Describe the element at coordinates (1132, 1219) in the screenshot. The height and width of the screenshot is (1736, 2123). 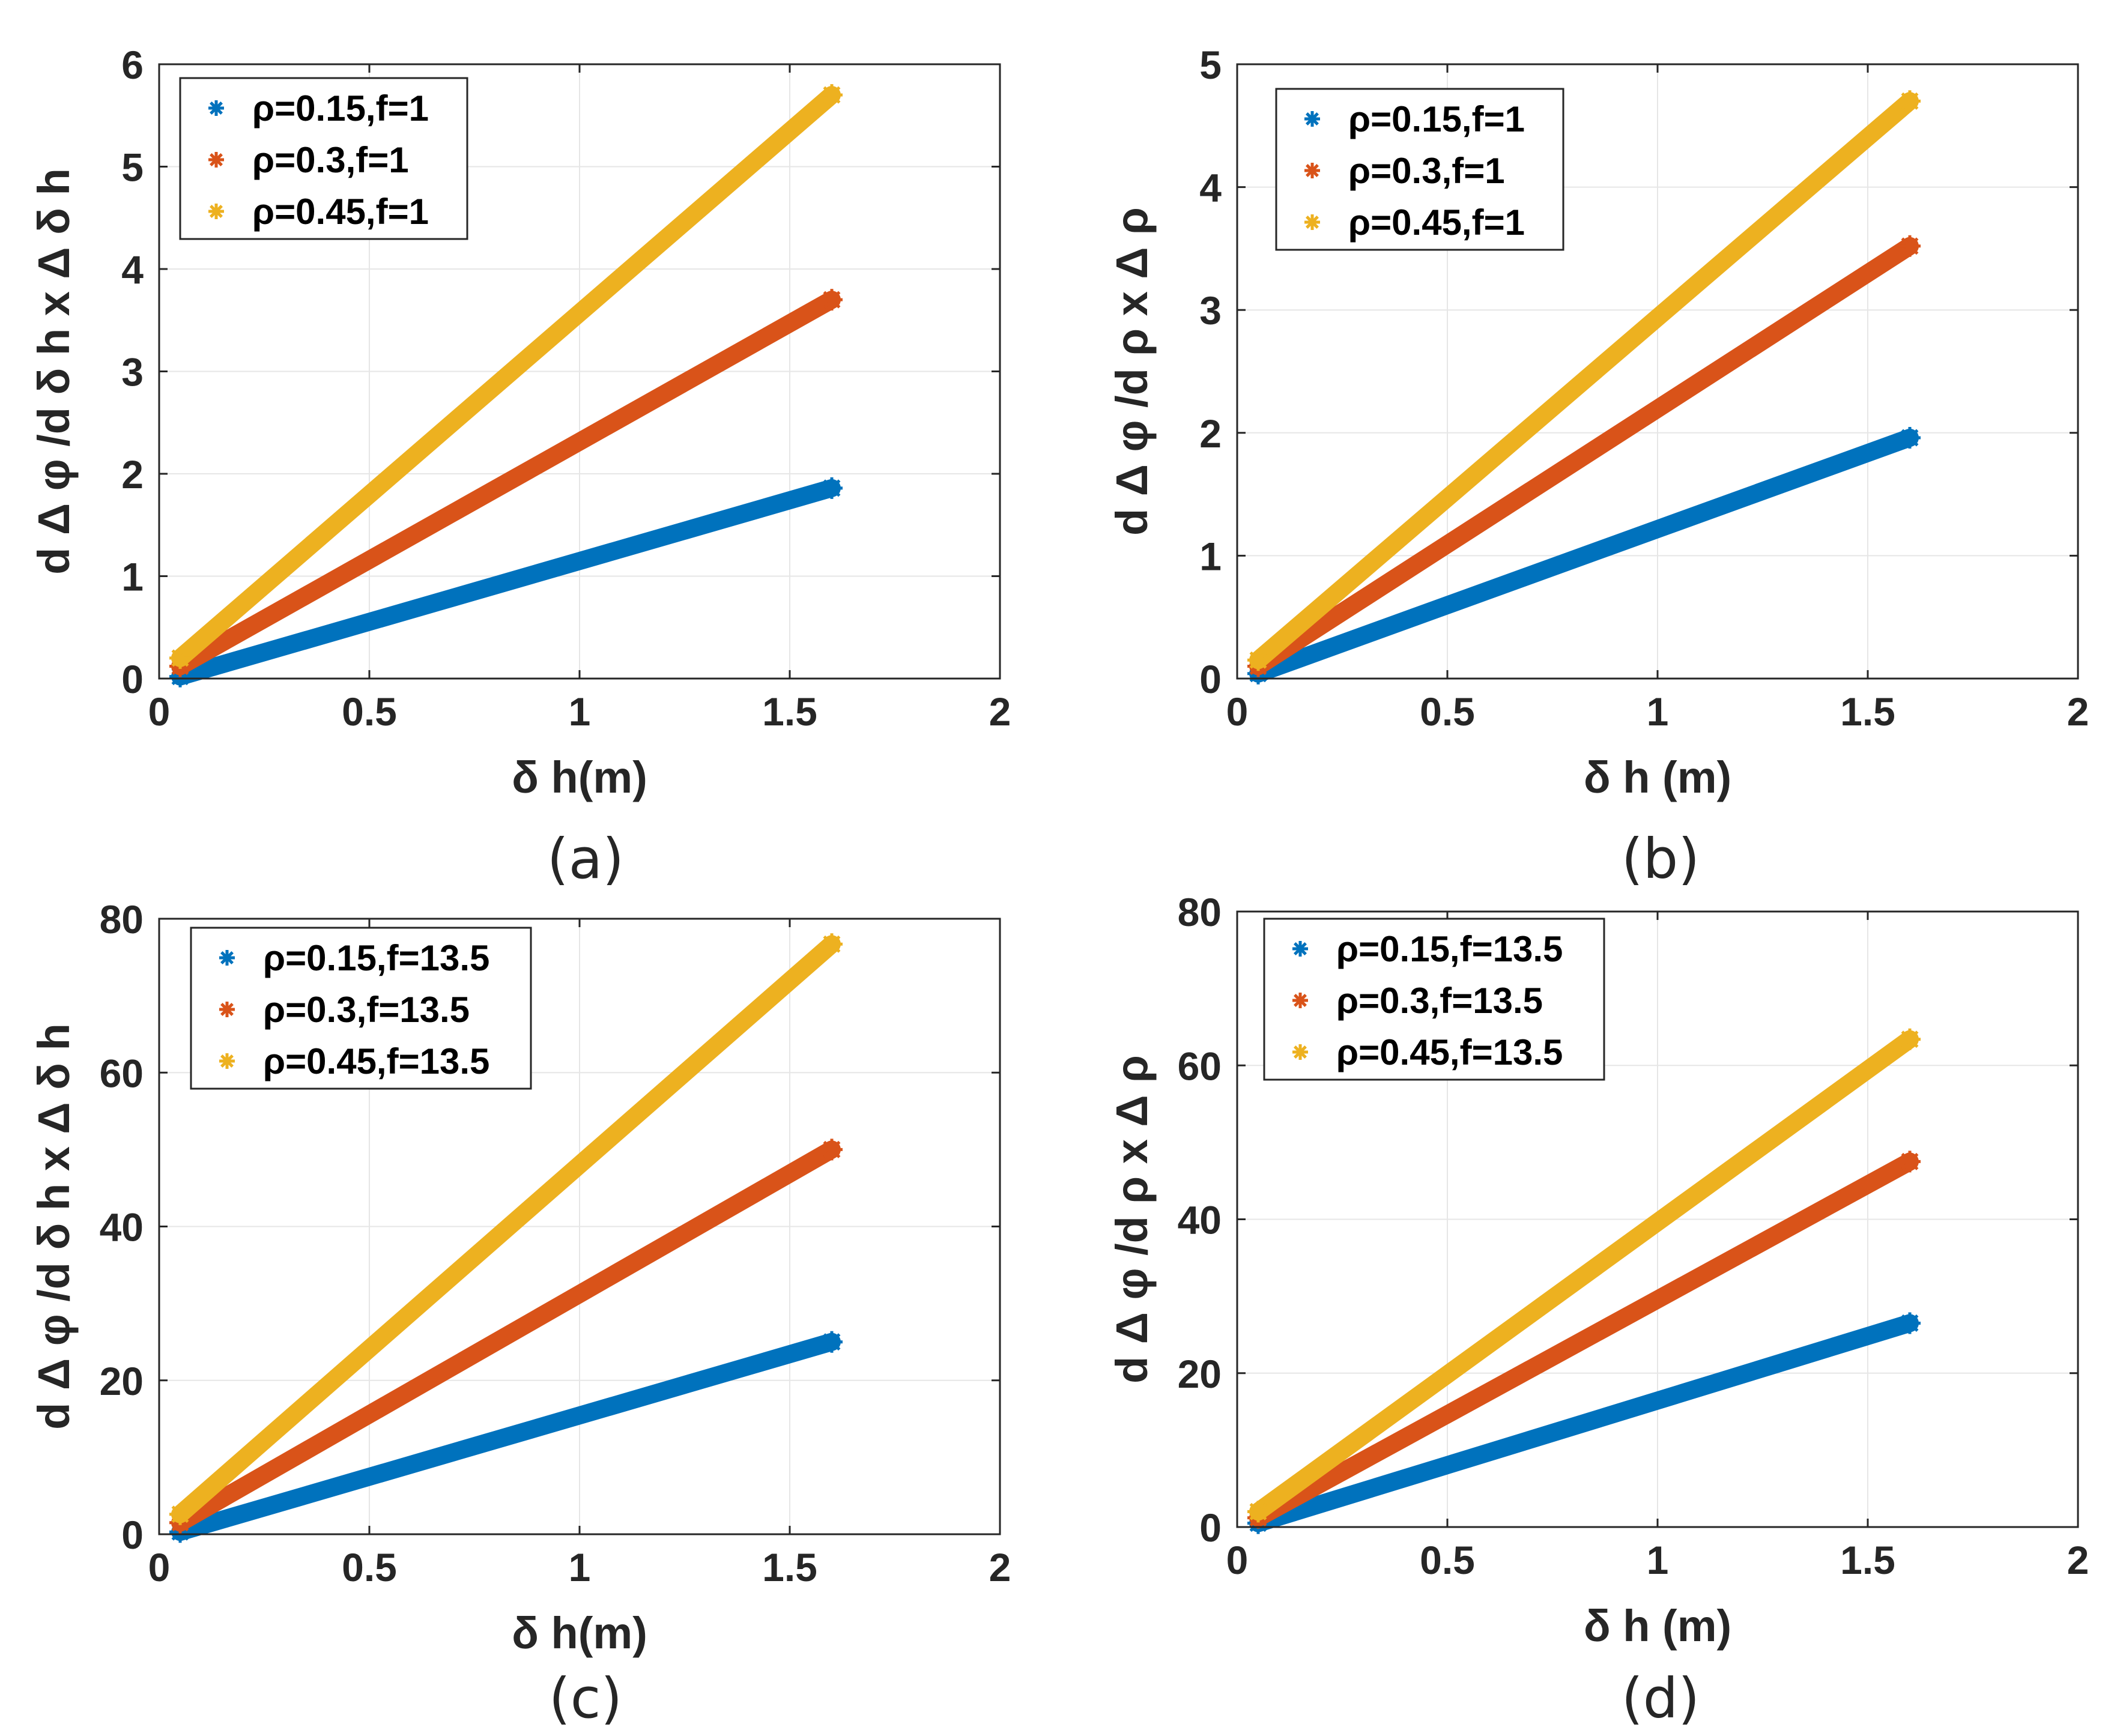
I see `y-axis-label: d Δ φ /d ρ x Δ ρ` at that location.